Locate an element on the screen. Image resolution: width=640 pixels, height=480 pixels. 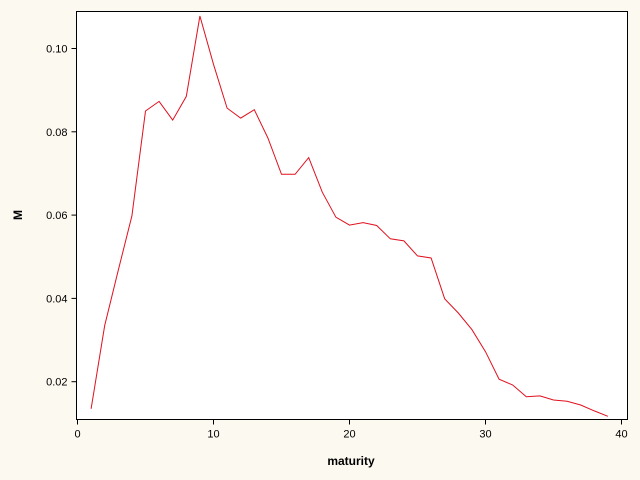
x-tick-label: 30 is located at coordinates (485, 435).